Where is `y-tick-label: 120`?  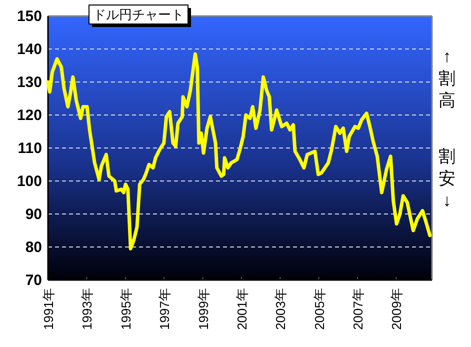
y-tick-label: 120 is located at coordinates (29, 115).